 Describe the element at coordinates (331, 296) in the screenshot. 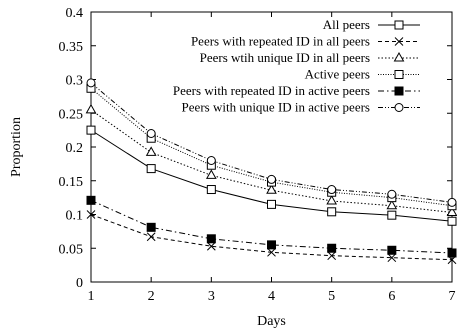

I see `x-tick-label: 5` at that location.